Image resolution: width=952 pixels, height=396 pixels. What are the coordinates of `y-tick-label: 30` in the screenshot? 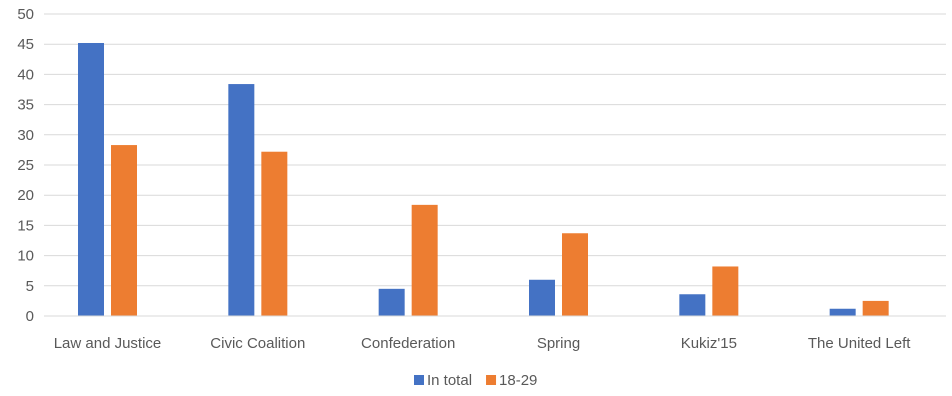 It's located at (25, 135).